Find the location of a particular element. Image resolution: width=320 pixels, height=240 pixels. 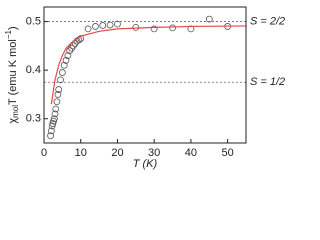

x-tick-label: 20 is located at coordinates (117, 153).